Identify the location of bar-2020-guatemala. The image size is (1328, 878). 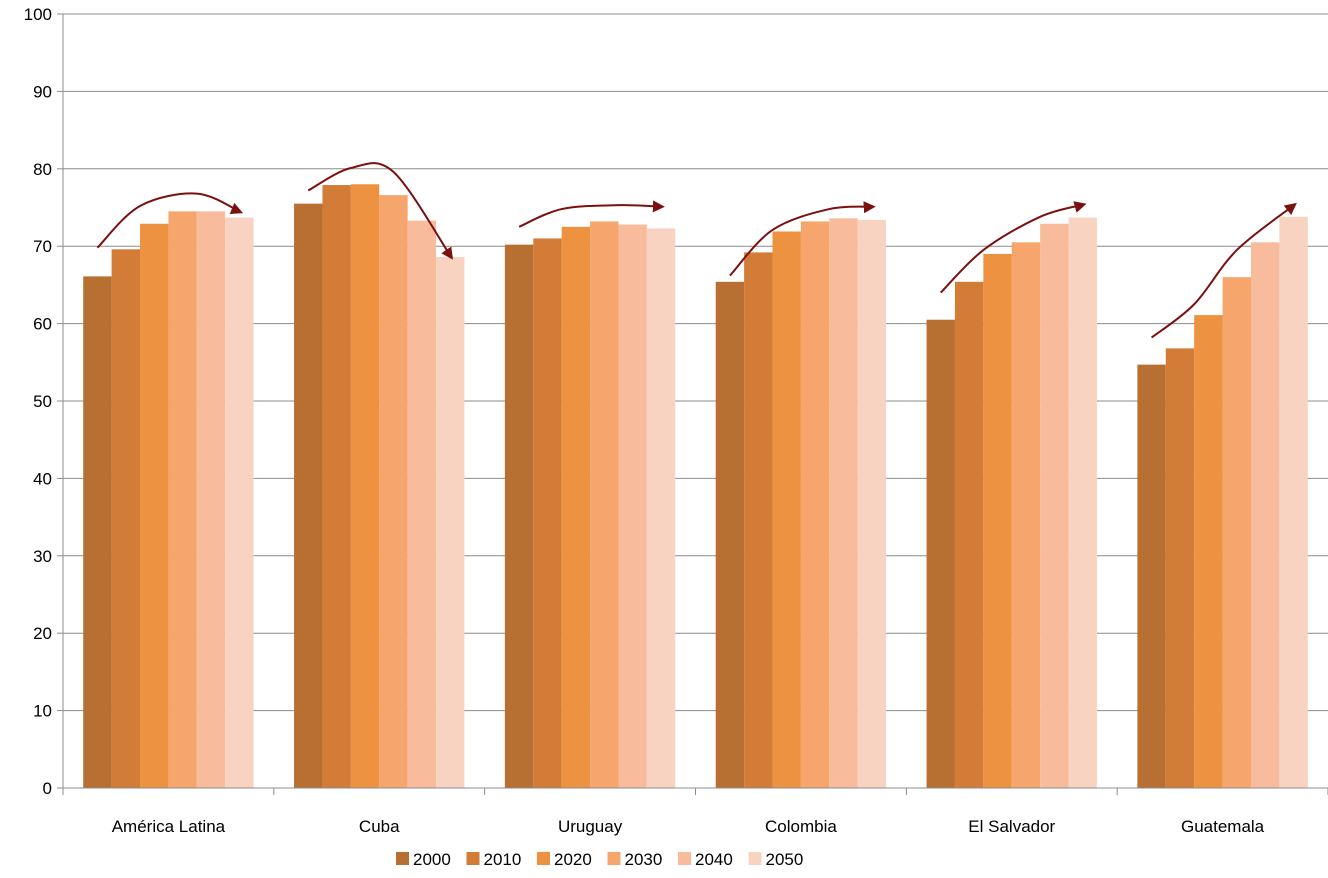
(1208, 551).